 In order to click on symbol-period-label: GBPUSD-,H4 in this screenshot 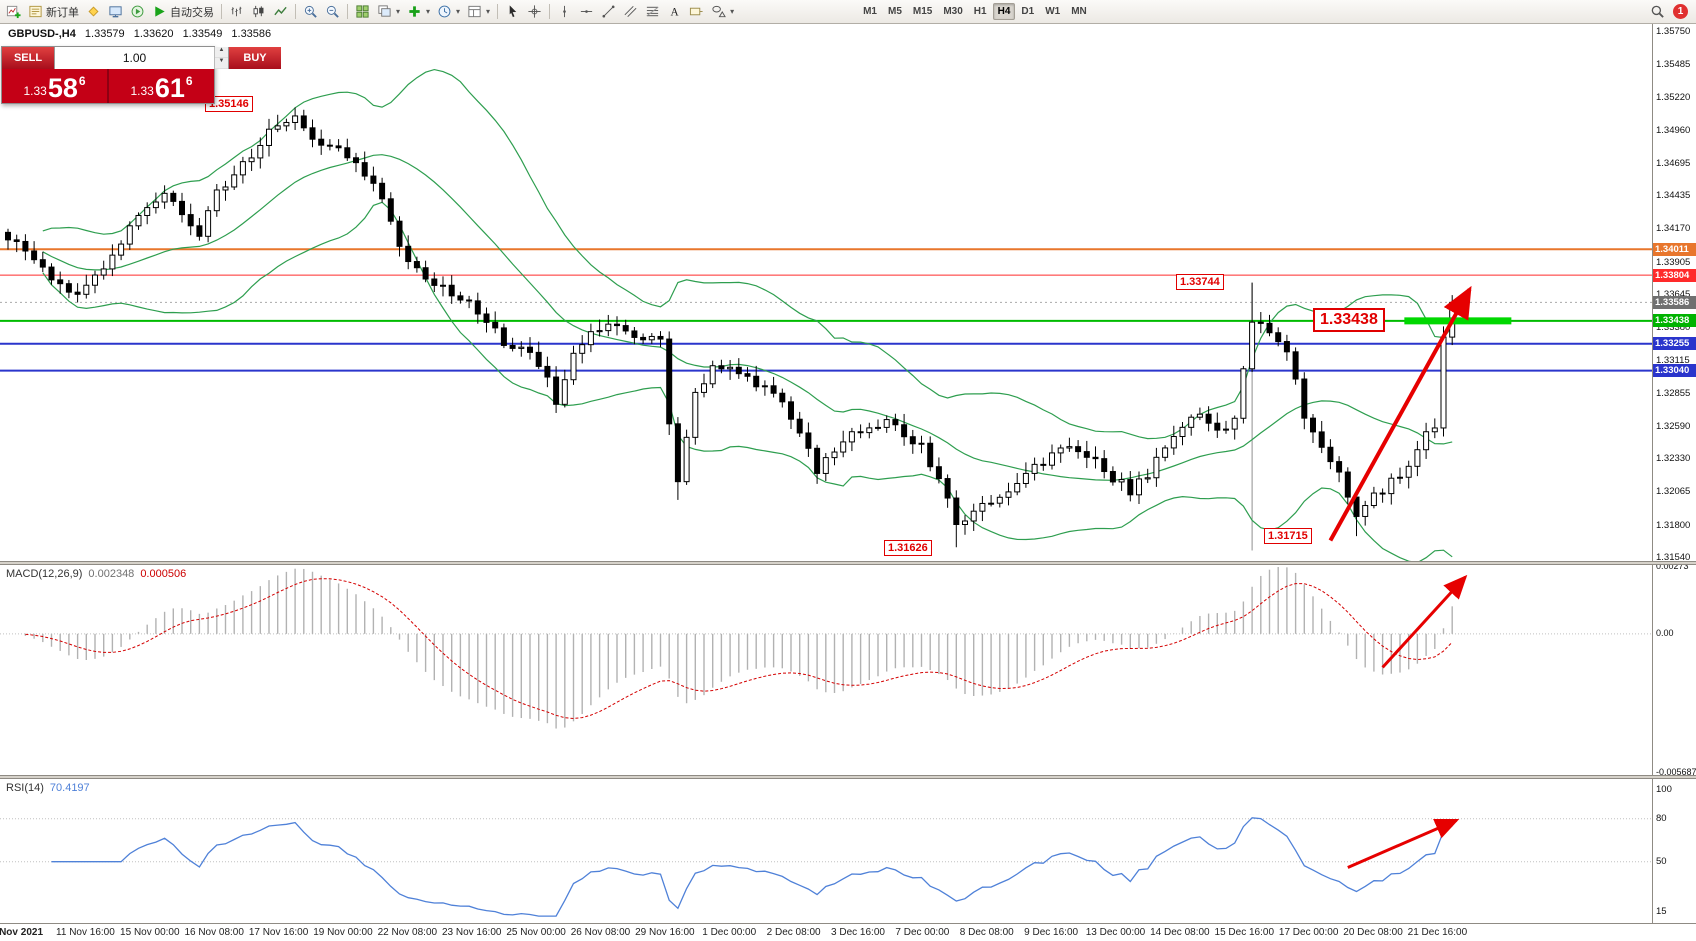, I will do `click(42, 34)`.